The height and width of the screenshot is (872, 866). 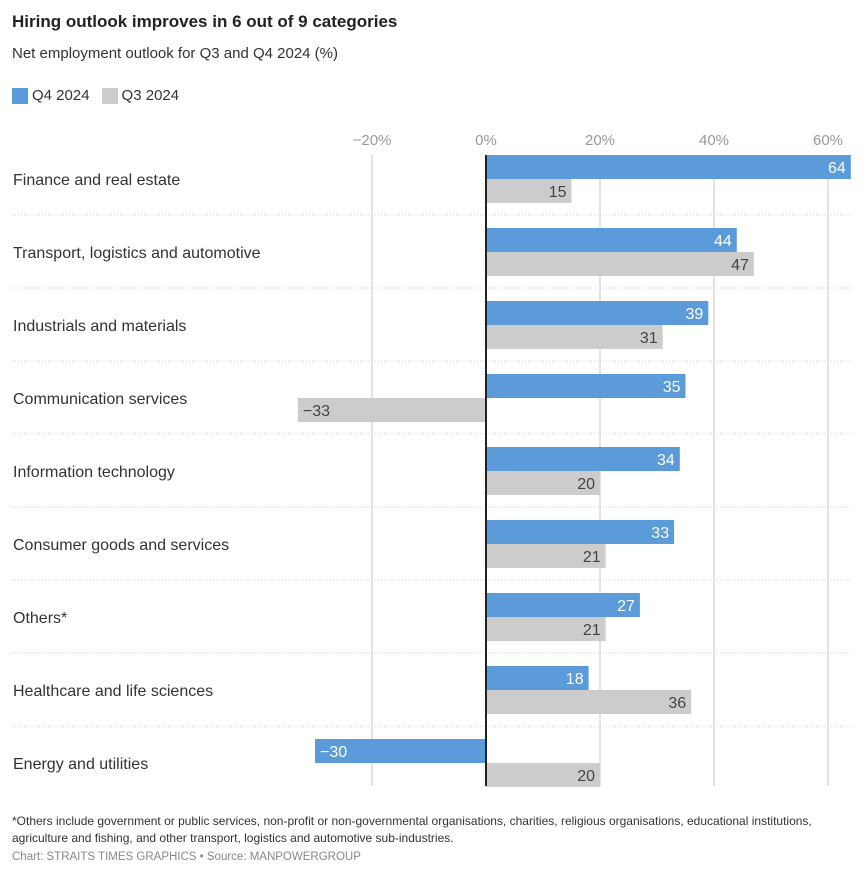 What do you see at coordinates (575, 679) in the screenshot?
I see `data-label: 18` at bounding box center [575, 679].